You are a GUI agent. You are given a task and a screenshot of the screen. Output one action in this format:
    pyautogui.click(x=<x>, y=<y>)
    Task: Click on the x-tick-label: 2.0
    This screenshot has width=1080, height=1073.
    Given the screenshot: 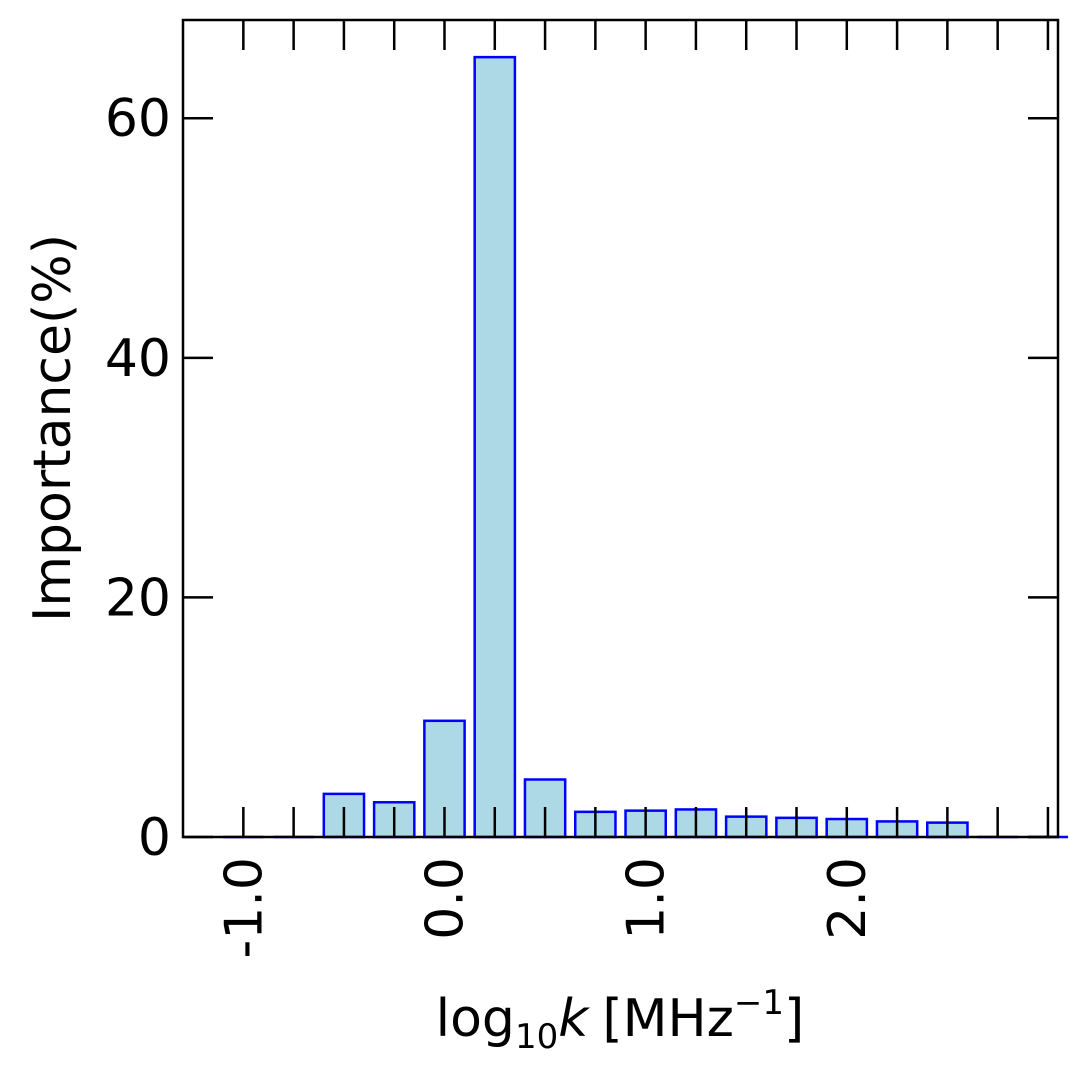 What is the action you would take?
    pyautogui.click(x=848, y=898)
    